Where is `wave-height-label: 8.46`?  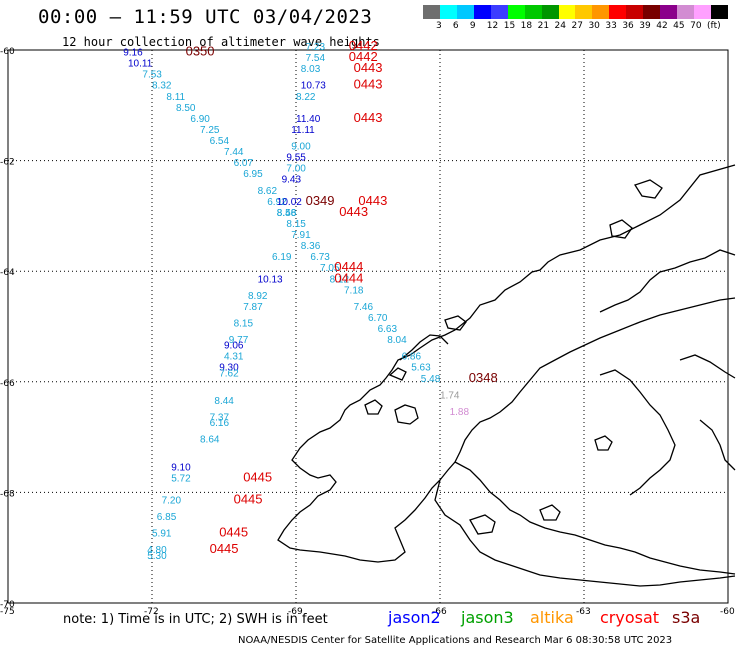
wave-height-label: 8.46 is located at coordinates (287, 213).